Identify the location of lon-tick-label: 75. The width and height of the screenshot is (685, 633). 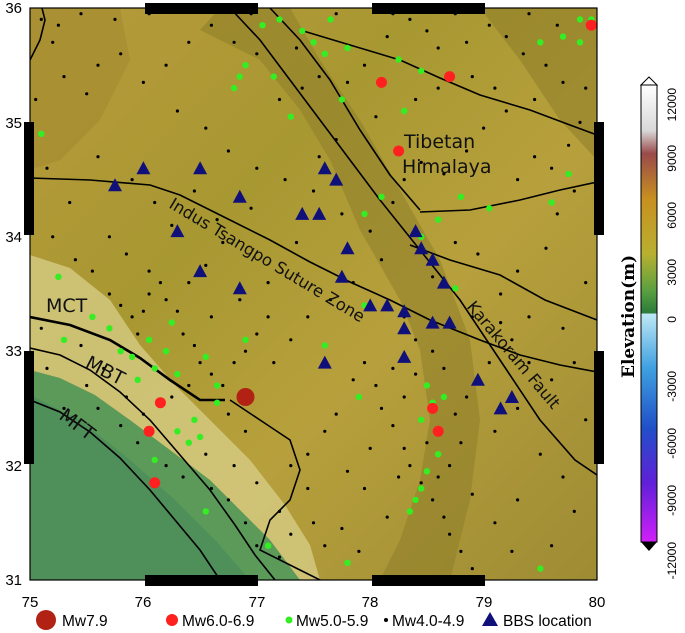
(30, 602).